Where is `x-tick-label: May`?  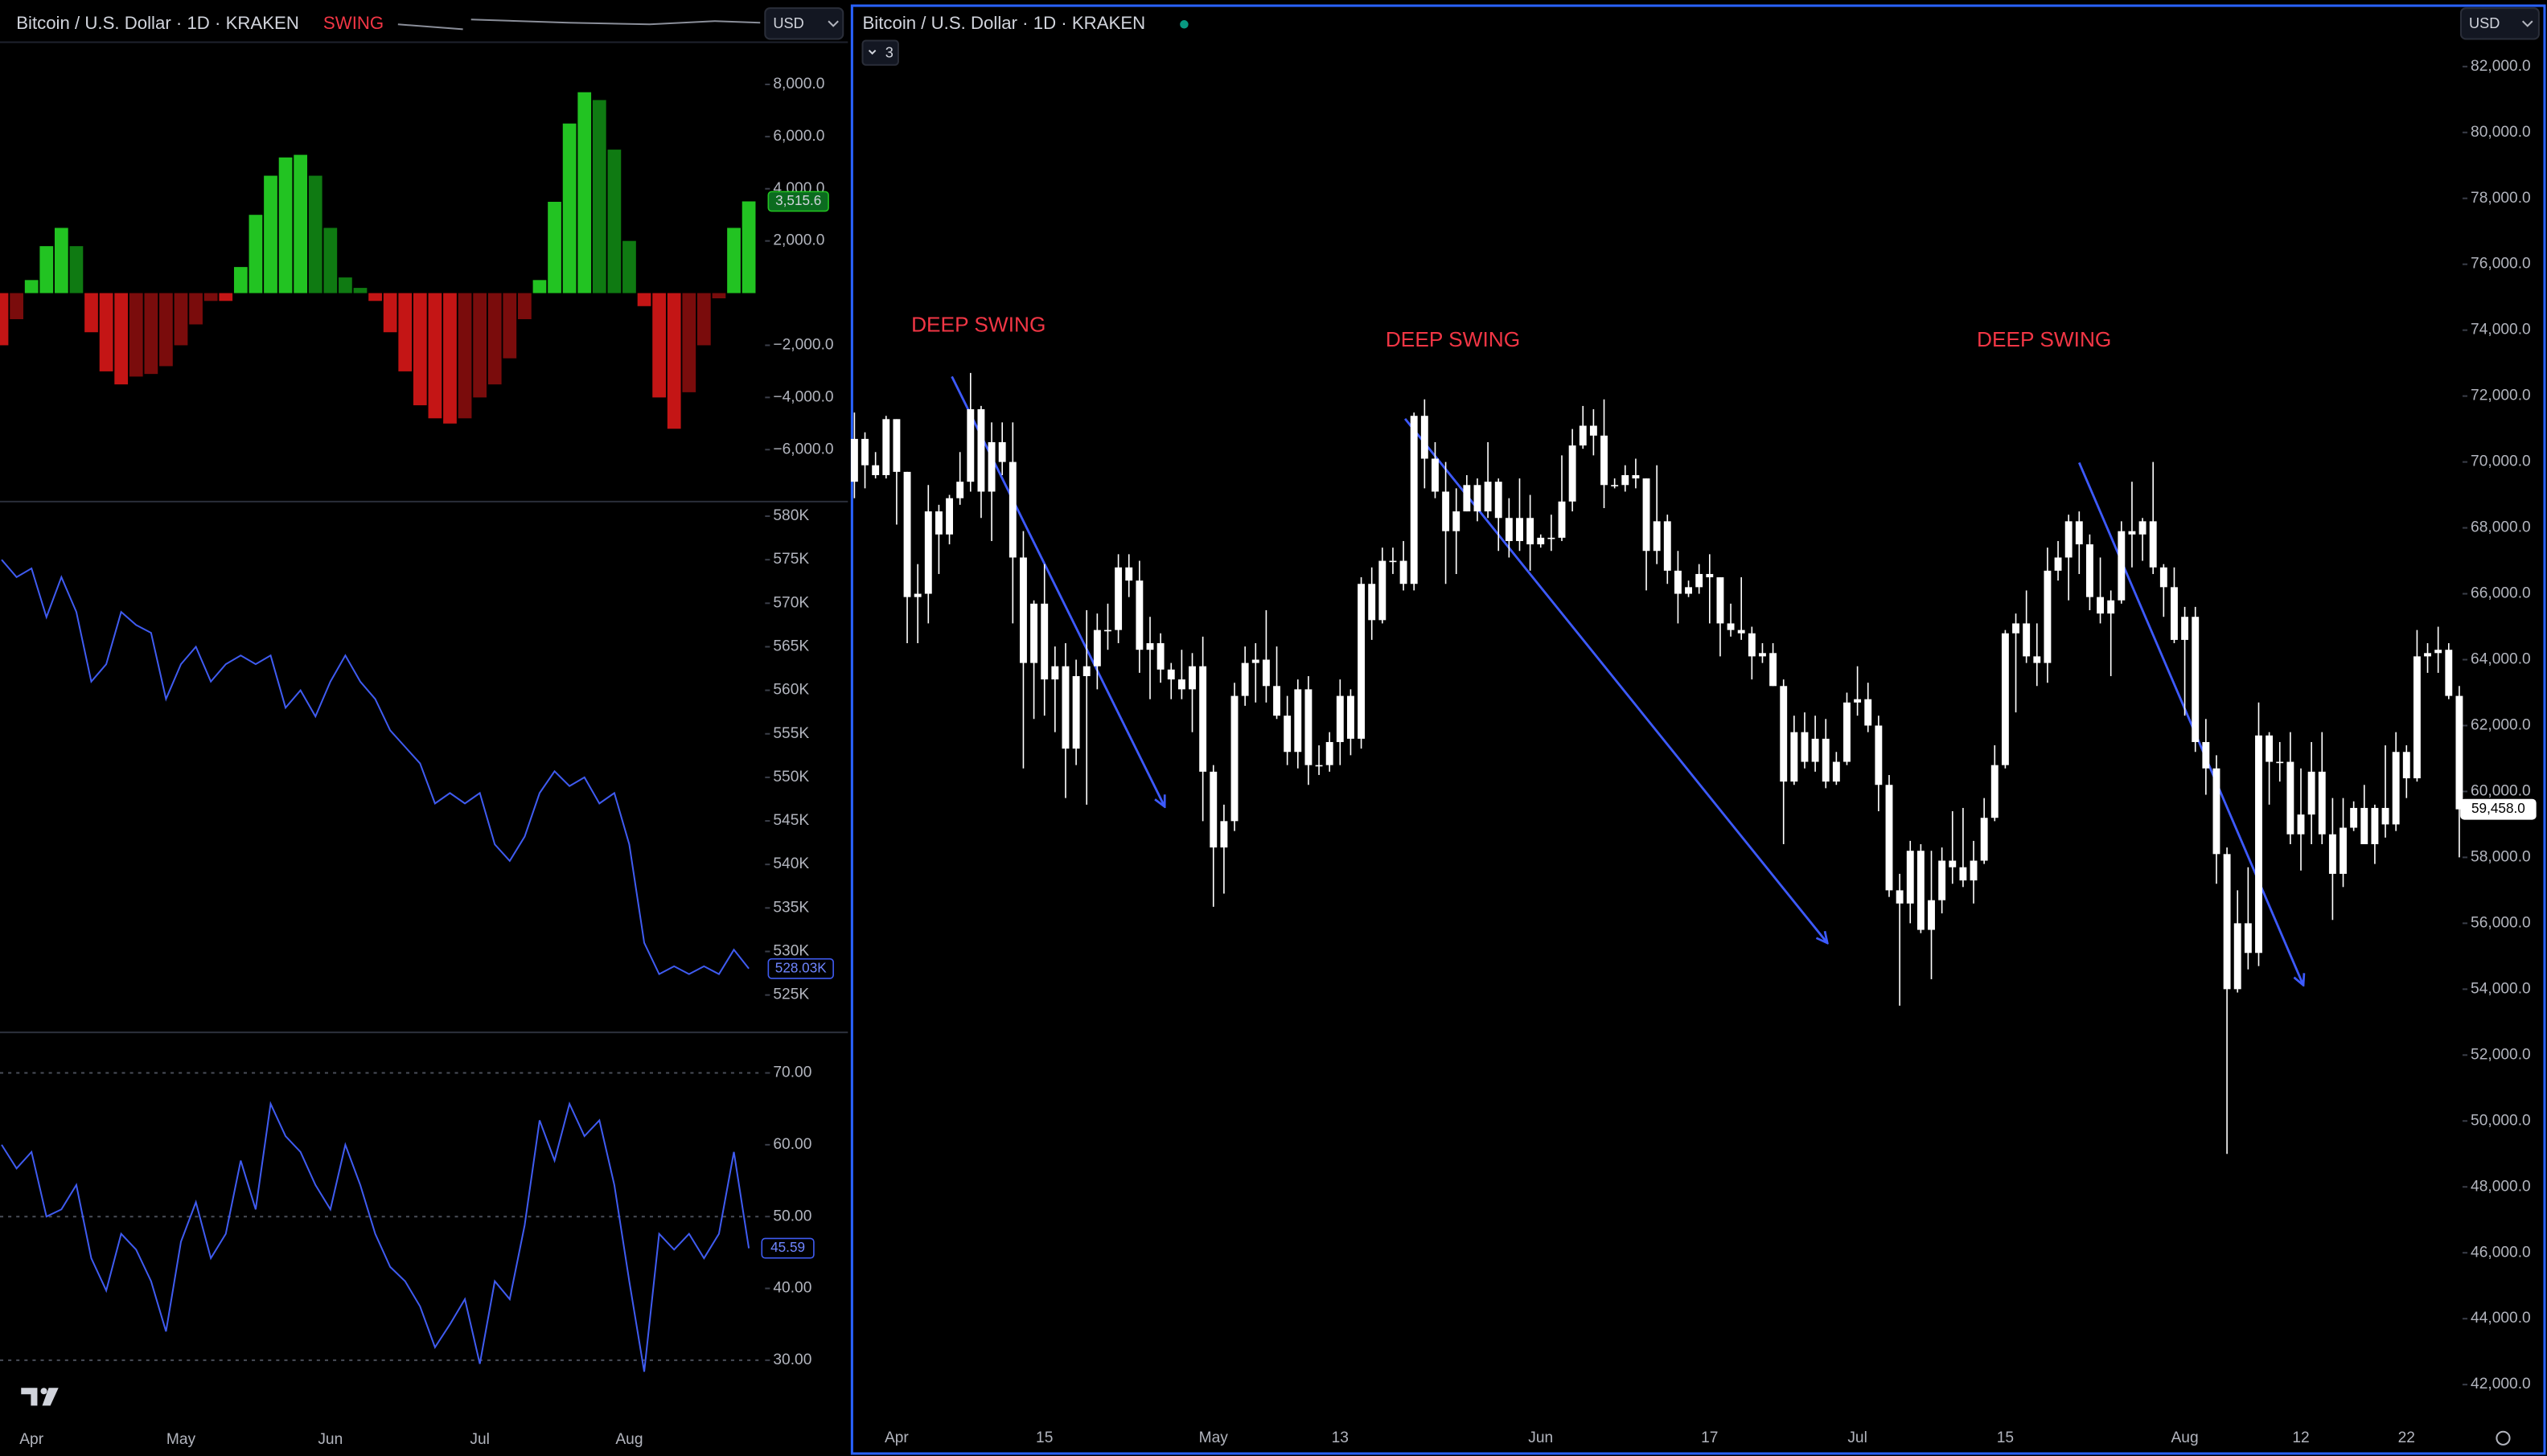
x-tick-label: May is located at coordinates (1214, 1437).